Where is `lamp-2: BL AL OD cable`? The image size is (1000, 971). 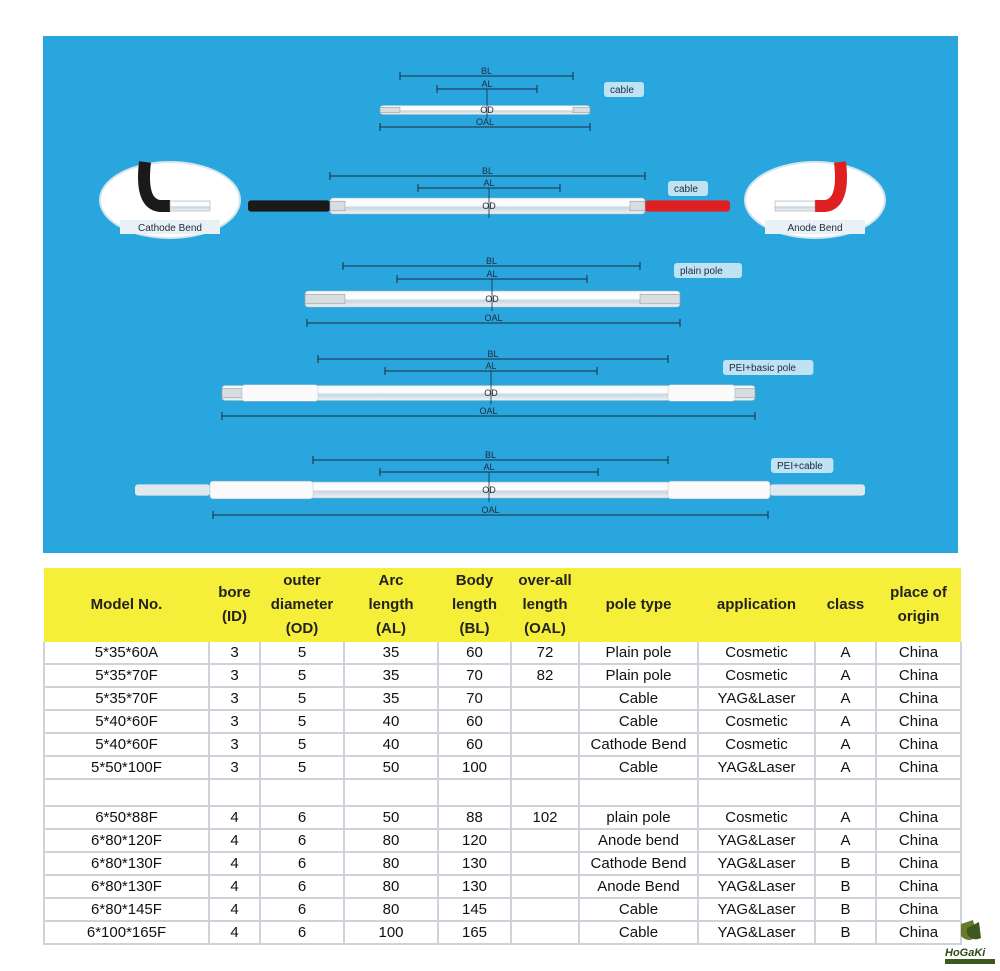 lamp-2: BL AL OD cable is located at coordinates (489, 192).